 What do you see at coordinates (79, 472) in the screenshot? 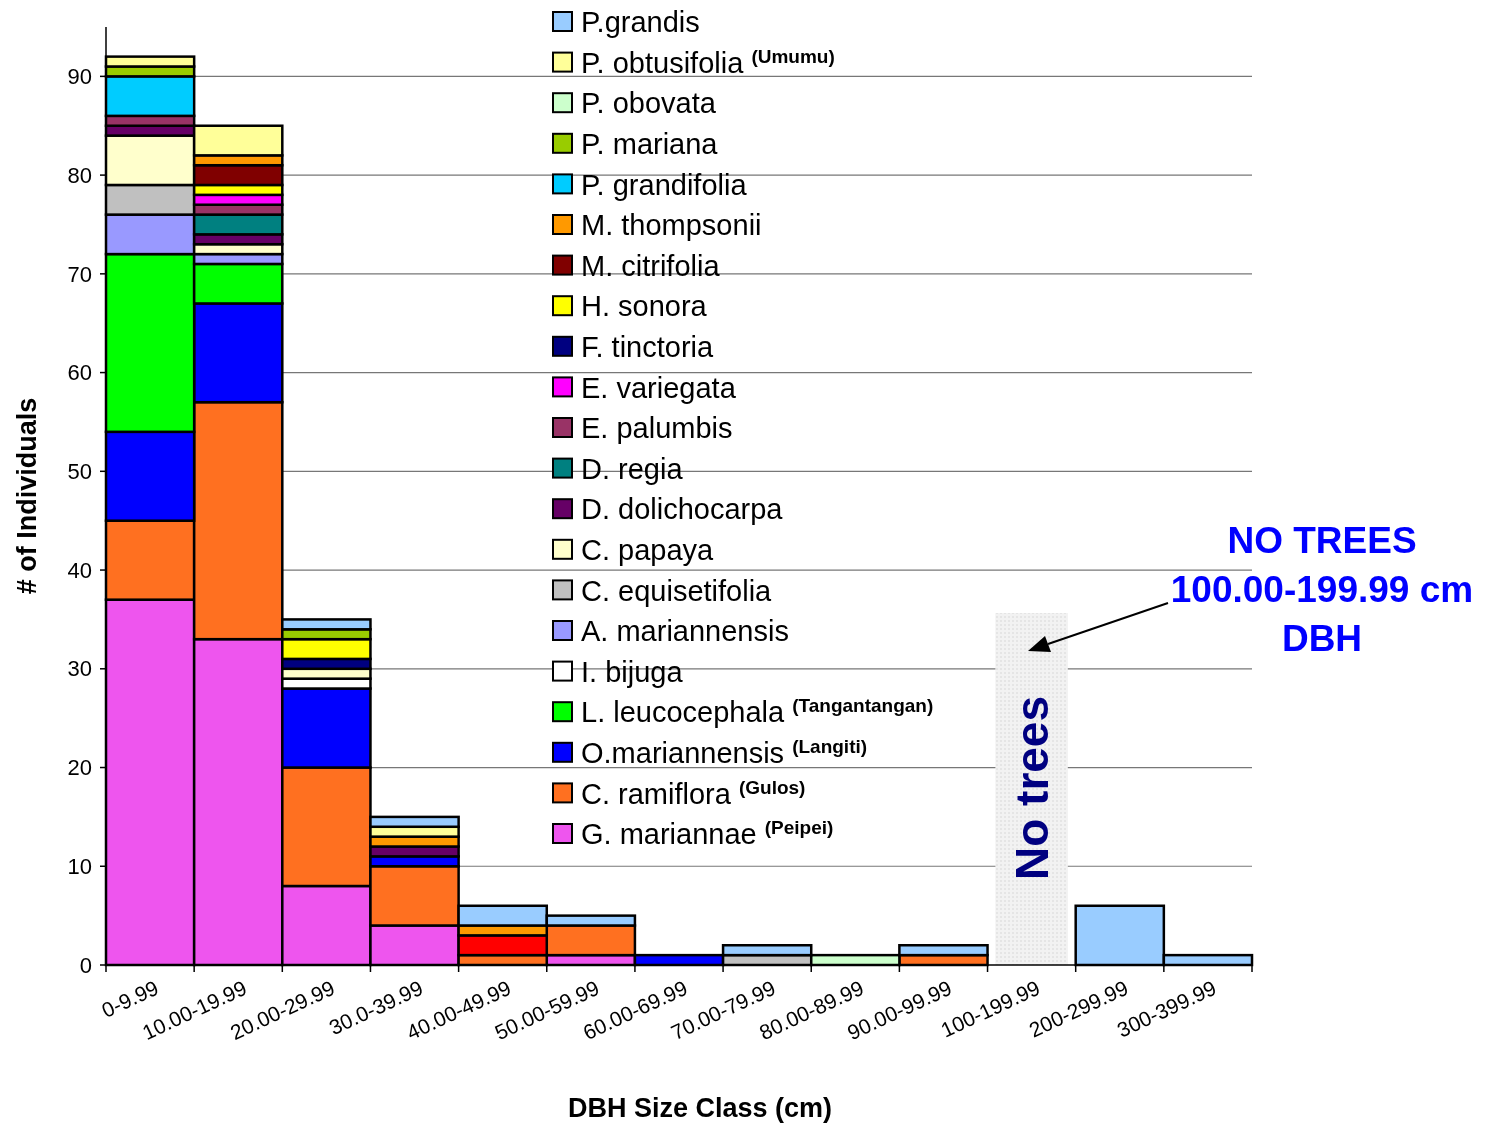
I see `y-tick-label: 50` at bounding box center [79, 472].